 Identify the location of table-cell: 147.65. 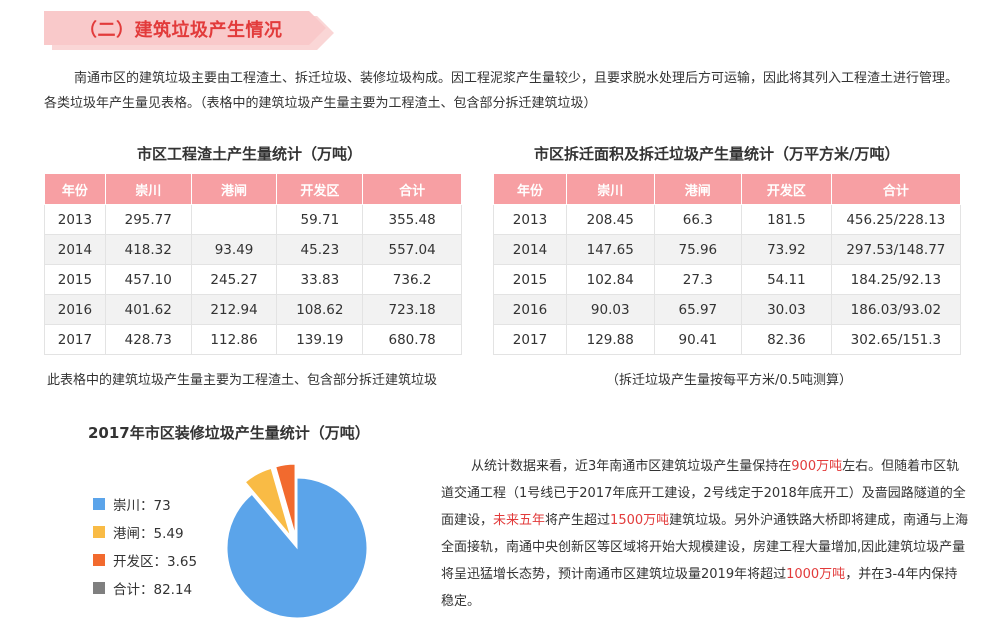
(610, 249).